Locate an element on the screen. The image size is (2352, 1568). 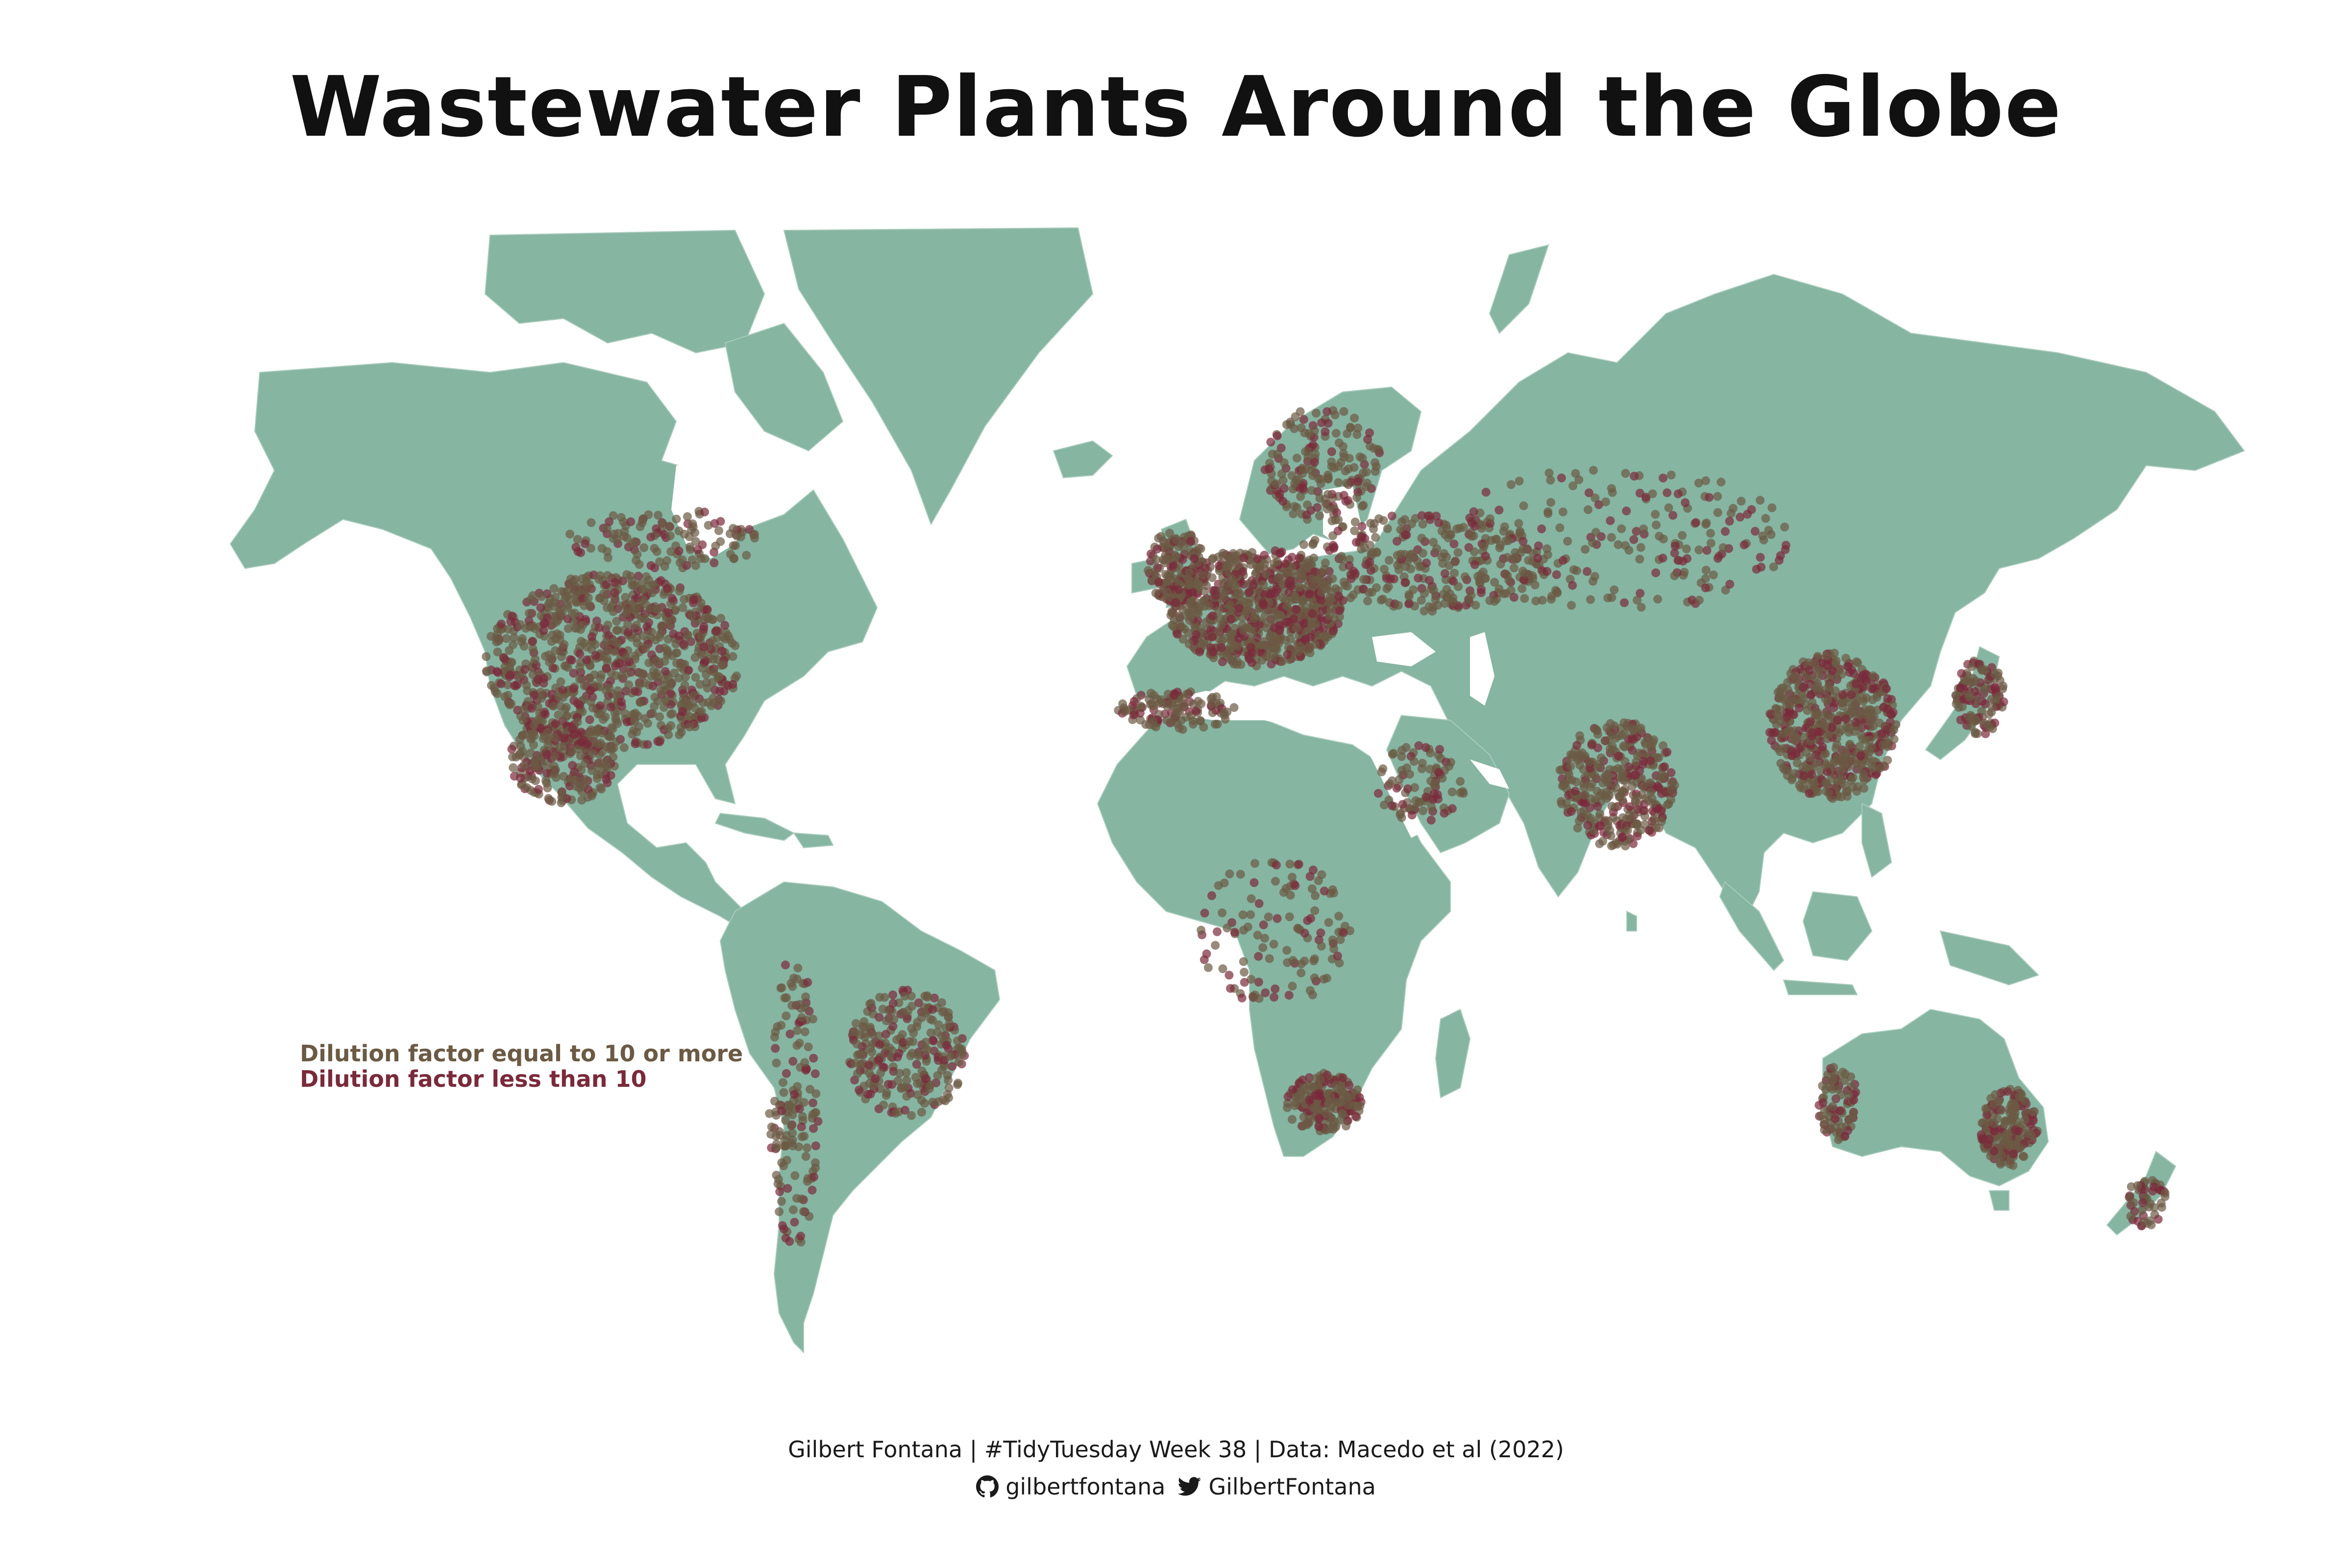
land-sumatra is located at coordinates (1752, 926).